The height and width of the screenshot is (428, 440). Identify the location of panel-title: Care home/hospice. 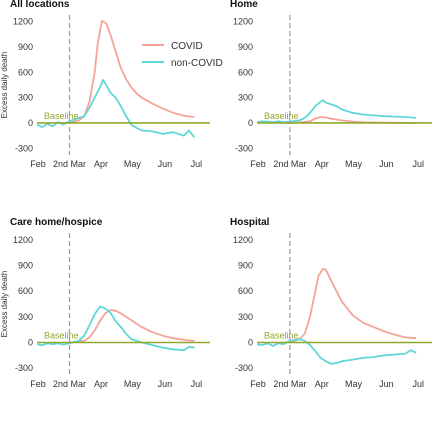
(56, 222).